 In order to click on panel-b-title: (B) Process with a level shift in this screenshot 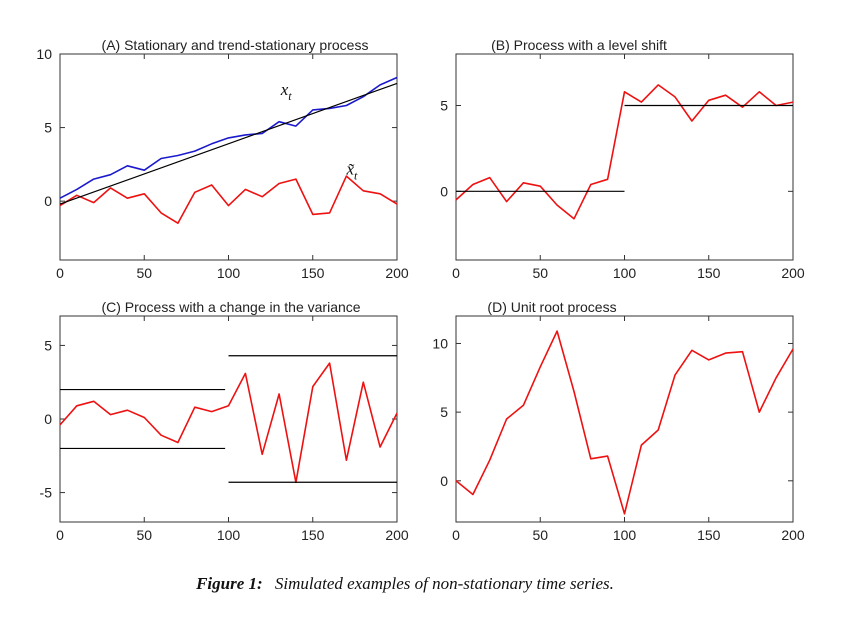, I will do `click(579, 45)`.